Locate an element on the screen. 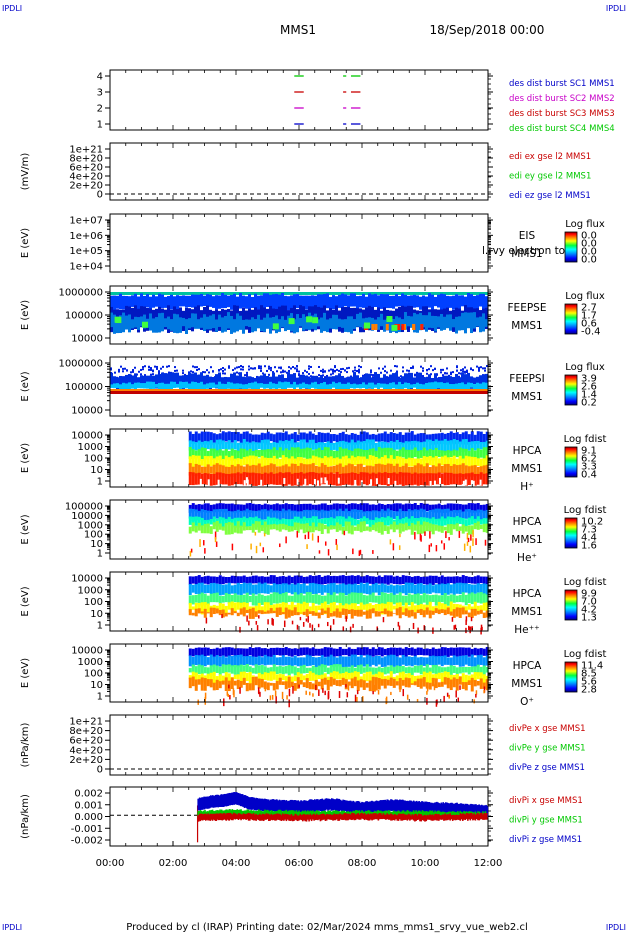  y-tick-label: 6e+20 is located at coordinates (86, 741).